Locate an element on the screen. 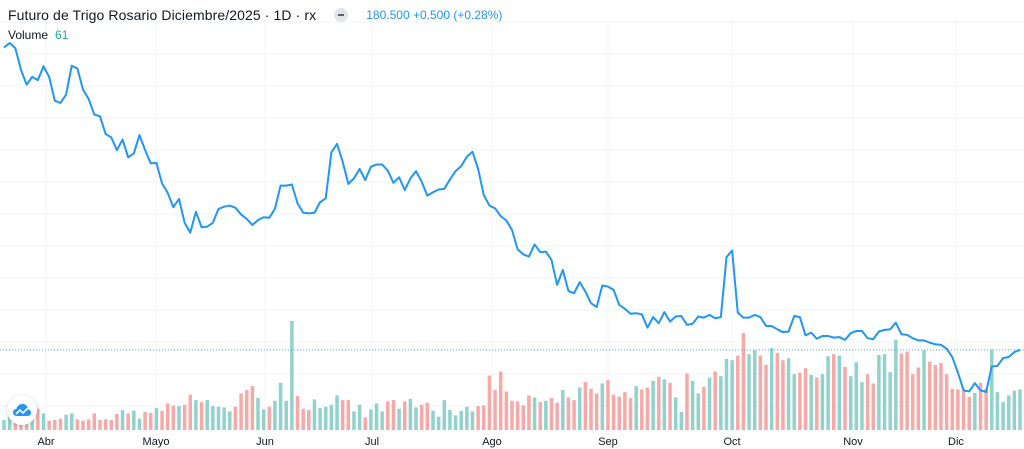 This screenshot has height=449, width=1024. time-axis: Abr Mayo Jun Jul Ago Sep Oct Nov Dic is located at coordinates (500, 442).